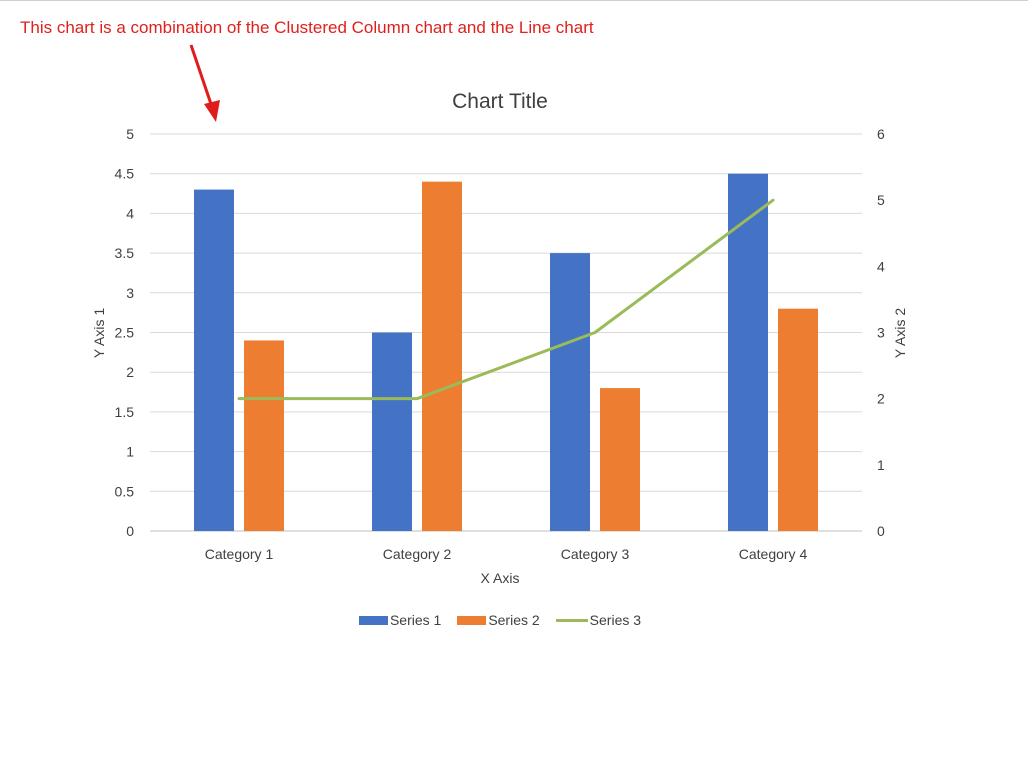  Describe the element at coordinates (415, 620) in the screenshot. I see `legend-label-series-1: Series 1` at that location.